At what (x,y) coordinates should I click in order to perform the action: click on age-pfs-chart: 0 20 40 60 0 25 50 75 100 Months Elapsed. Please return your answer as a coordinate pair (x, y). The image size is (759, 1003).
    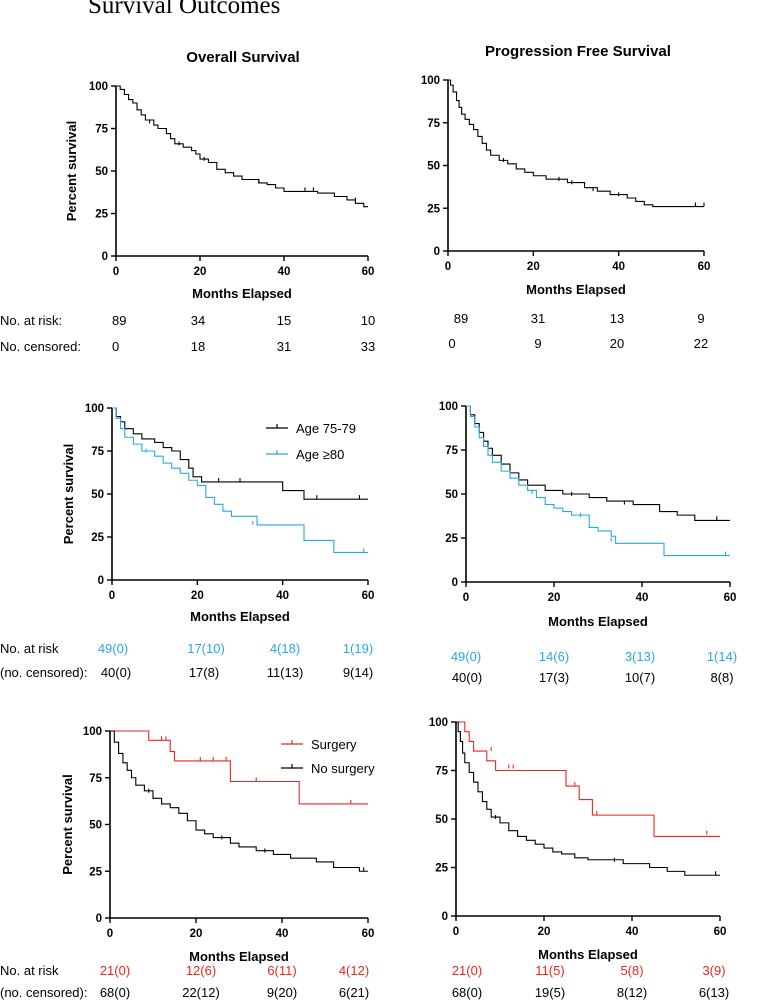
    Looking at the image, I should click on (588, 515).